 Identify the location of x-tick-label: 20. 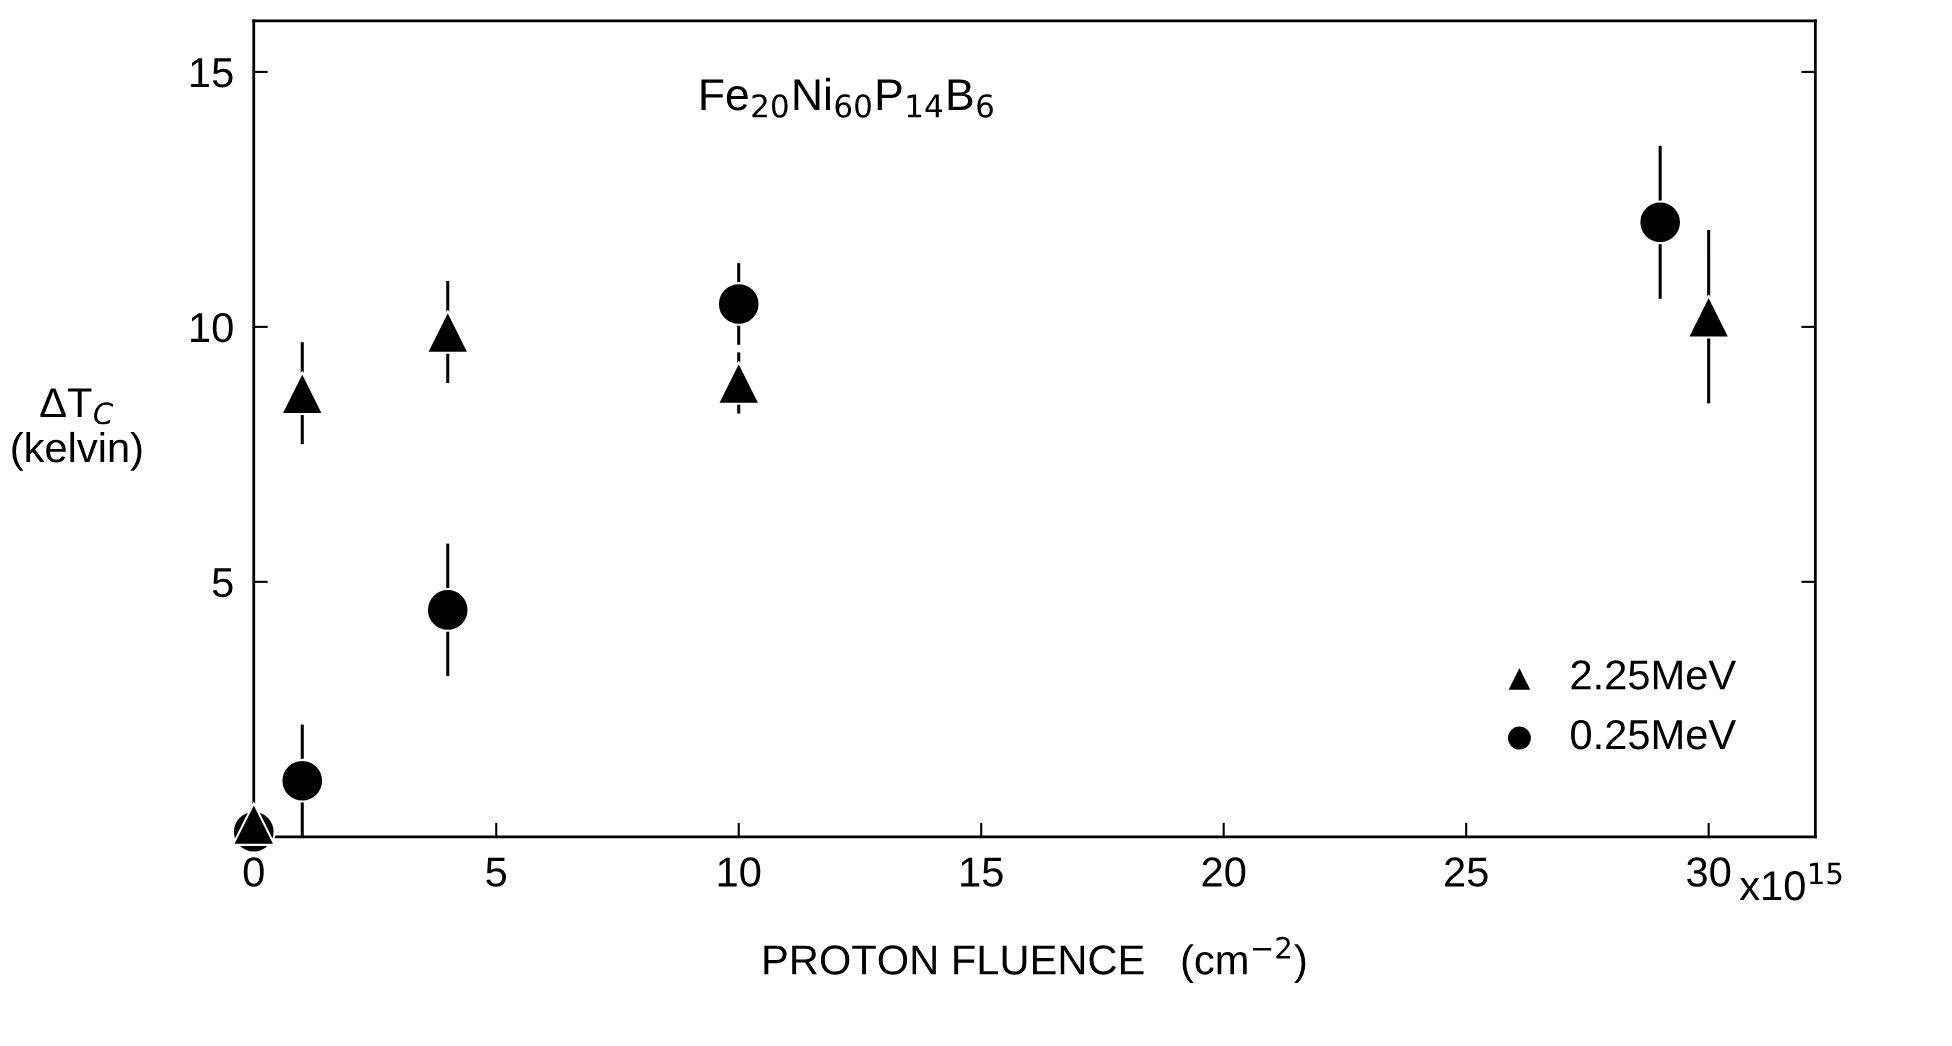
(1224, 872).